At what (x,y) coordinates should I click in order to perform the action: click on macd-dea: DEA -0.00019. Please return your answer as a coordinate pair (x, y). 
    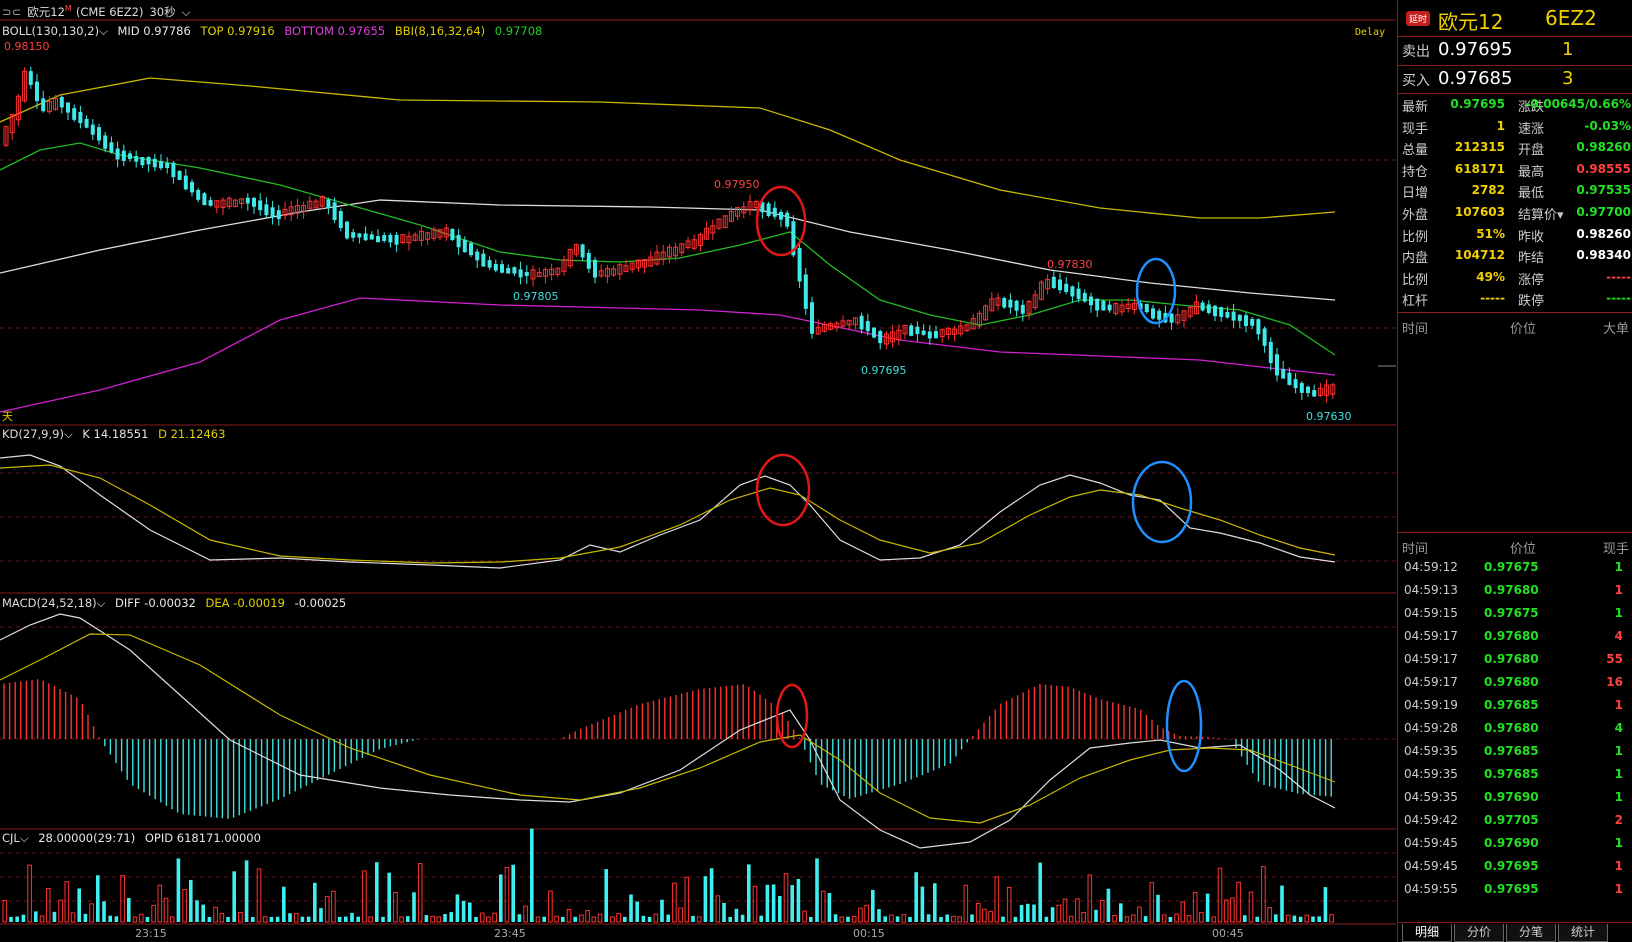
    Looking at the image, I should click on (245, 603).